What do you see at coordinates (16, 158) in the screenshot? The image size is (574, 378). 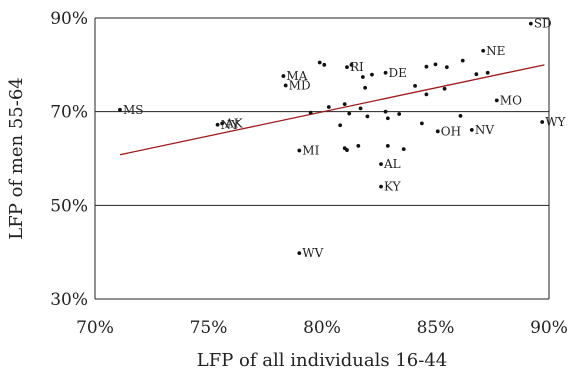 I see `y-axis-title: LFP of men 55-64` at bounding box center [16, 158].